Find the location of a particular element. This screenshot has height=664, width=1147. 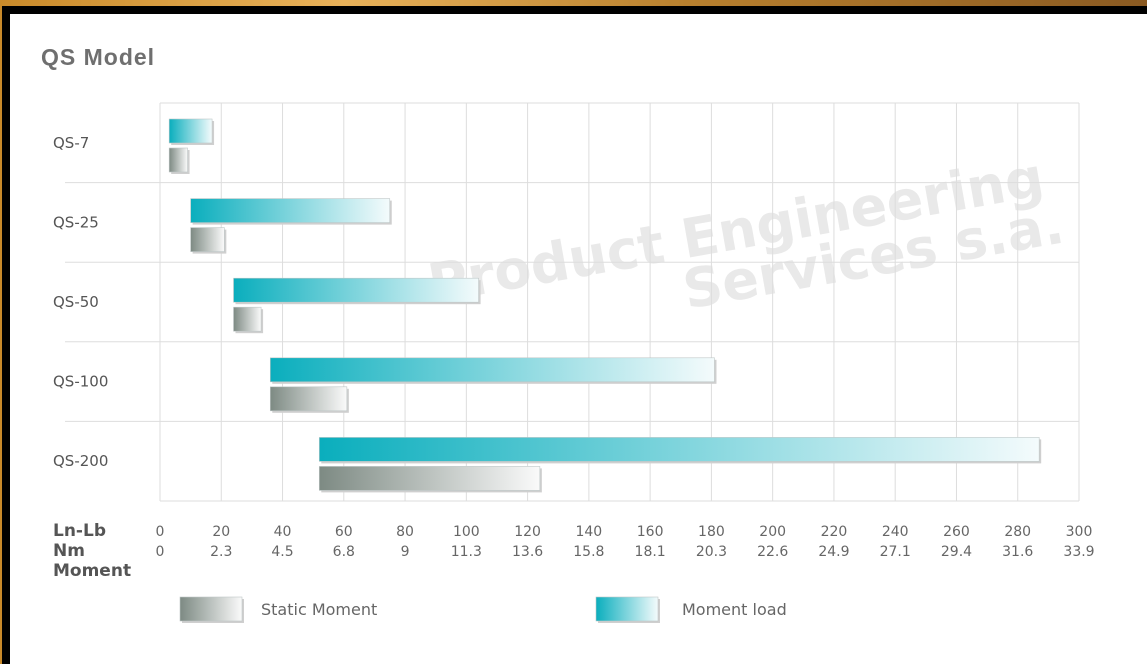

legend: Static Moment Moment load is located at coordinates (483, 609).